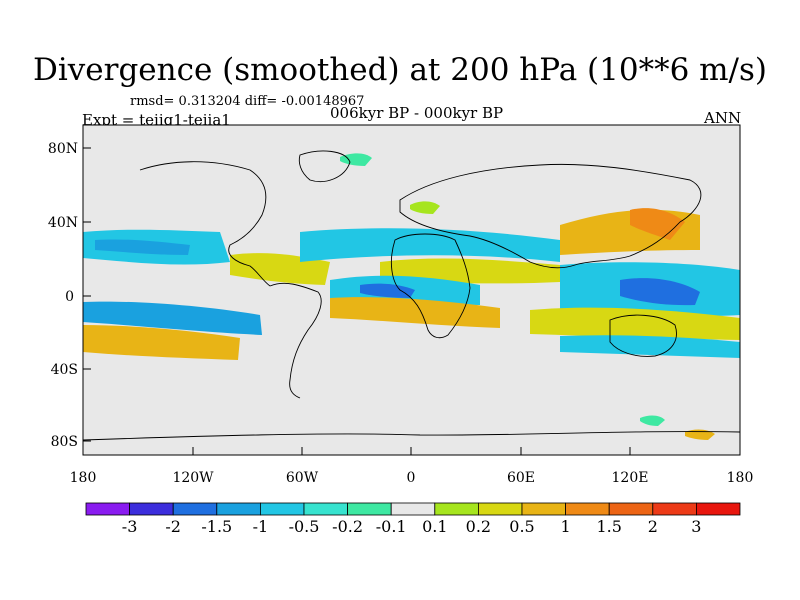  I want to click on colorbar-label: 3, so click(696, 526).